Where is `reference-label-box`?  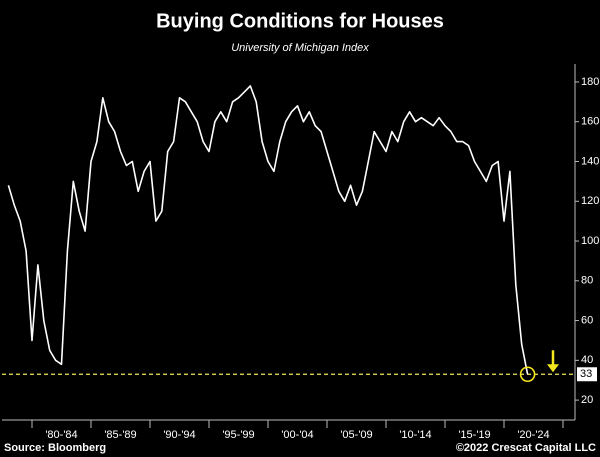 reference-label-box is located at coordinates (587, 374).